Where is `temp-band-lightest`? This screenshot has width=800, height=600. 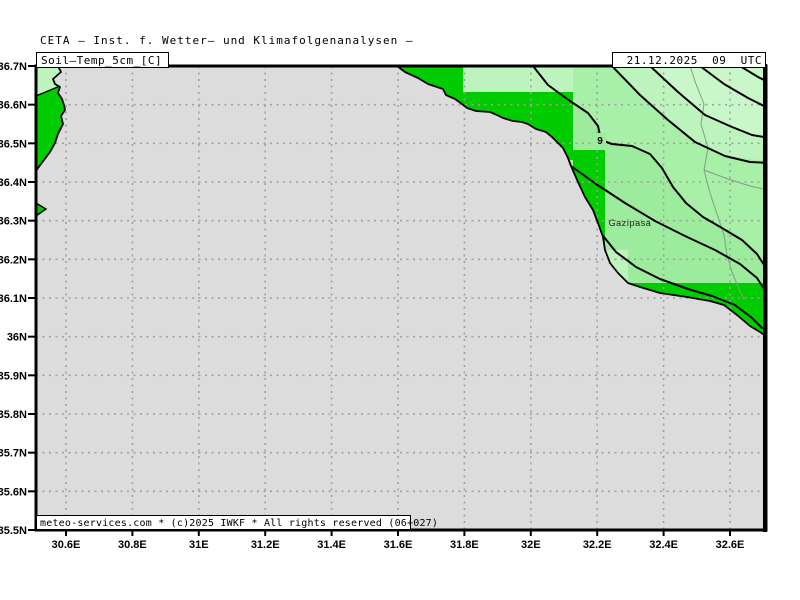
temp-band-lightest is located at coordinates (708, 102).